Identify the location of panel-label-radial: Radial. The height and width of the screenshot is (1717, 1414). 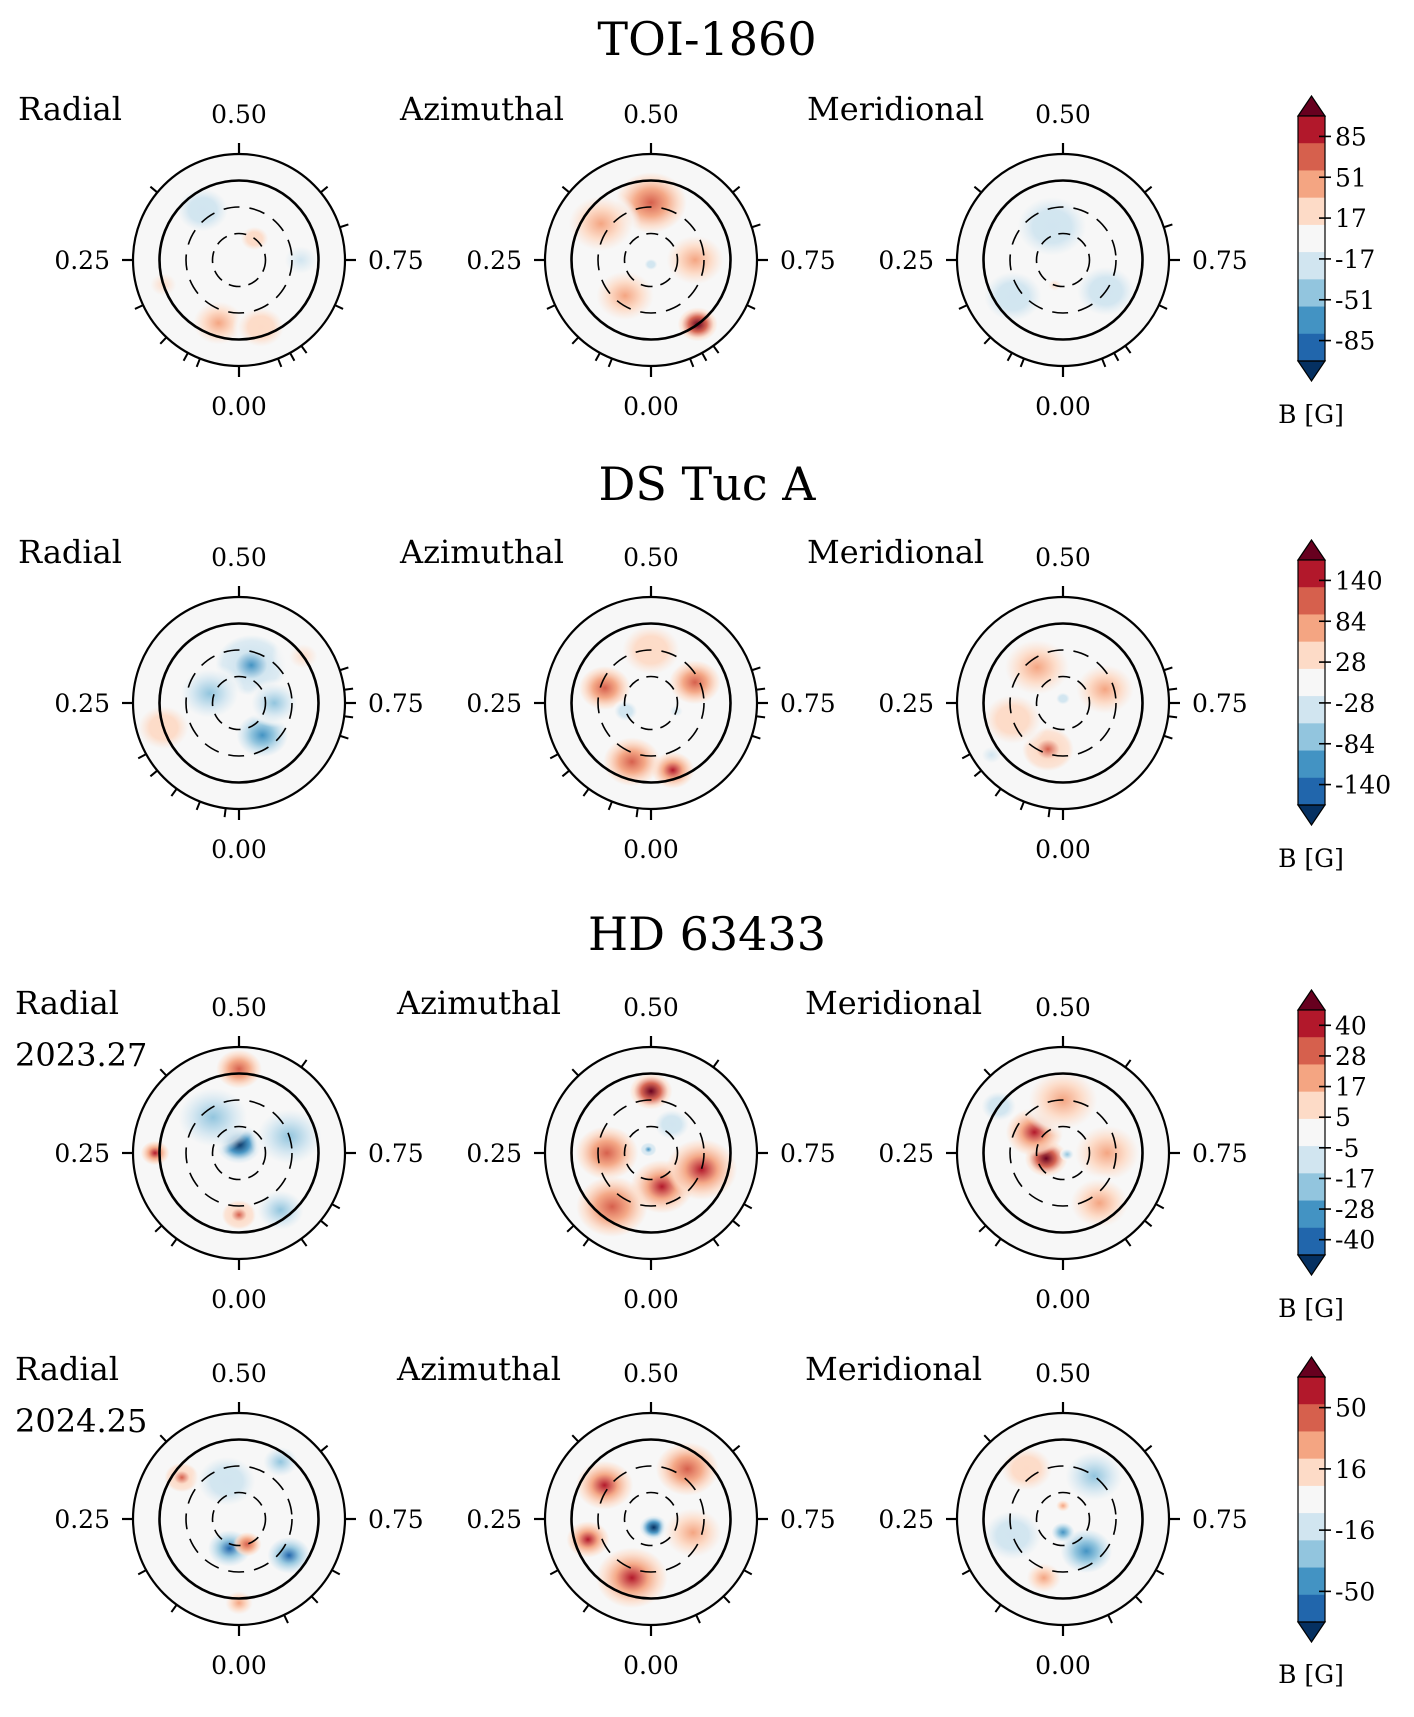
(70, 109).